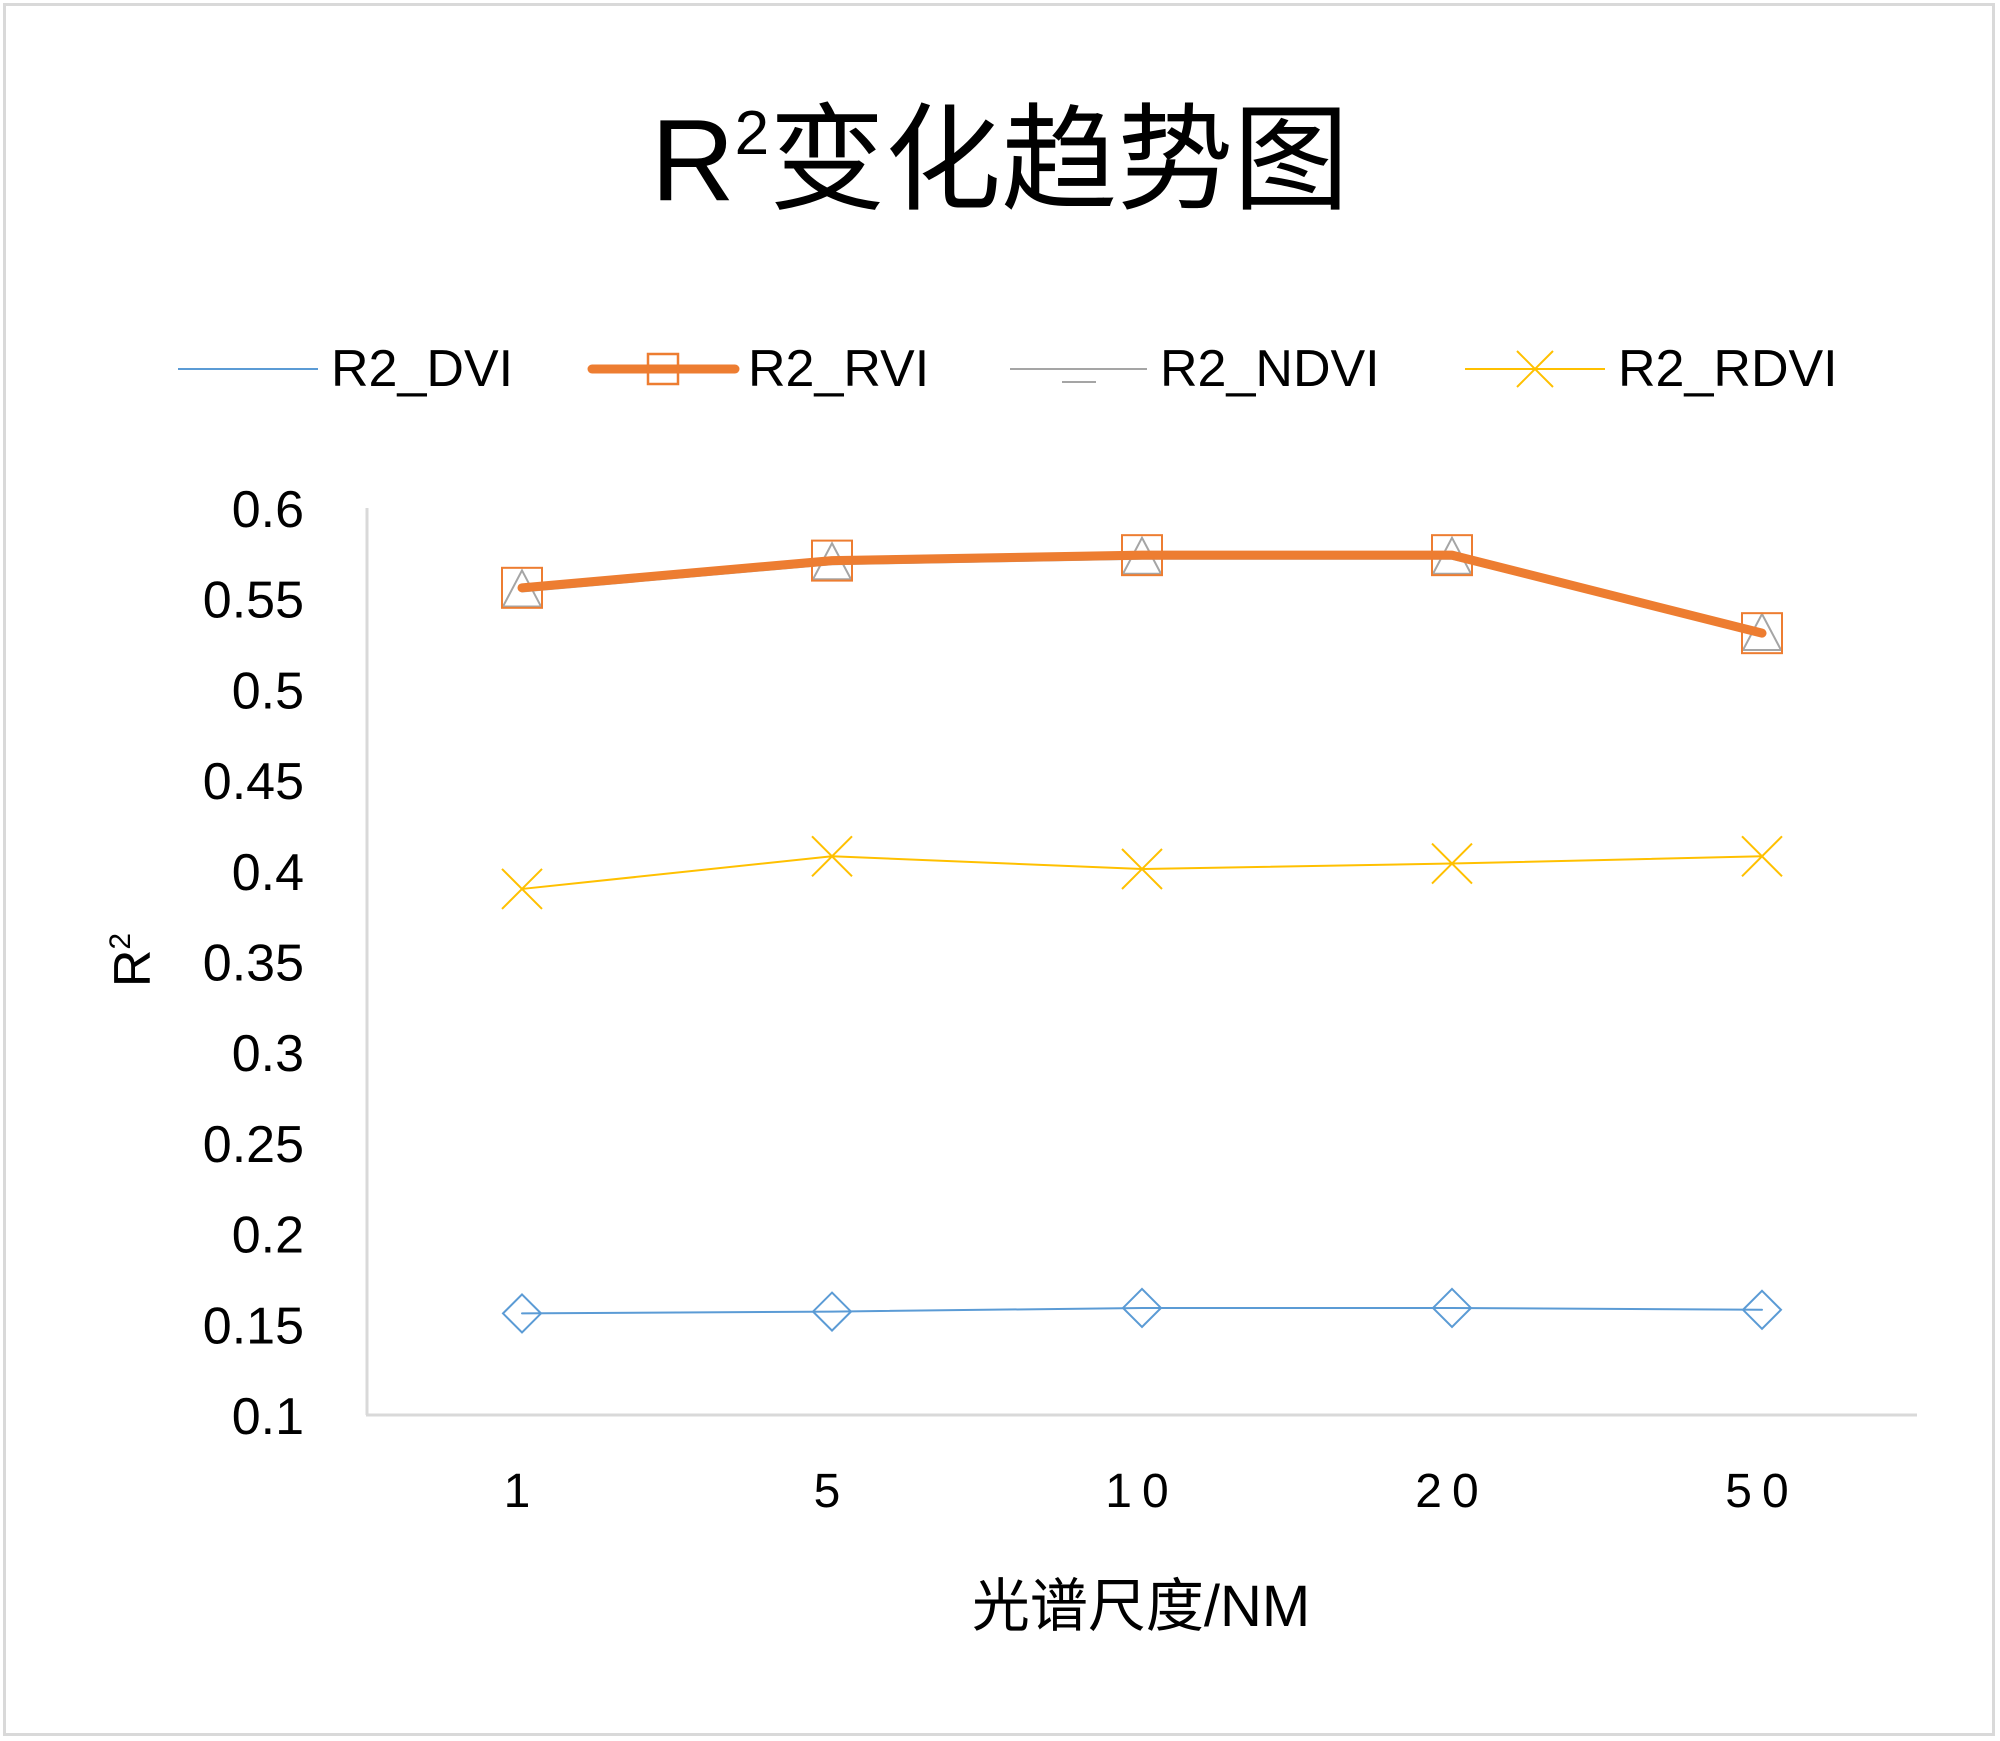  I want to click on y-tick-label: 0.45, so click(253, 782).